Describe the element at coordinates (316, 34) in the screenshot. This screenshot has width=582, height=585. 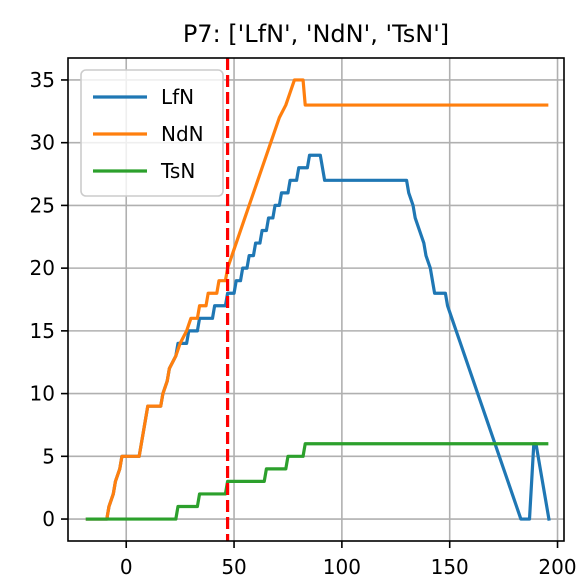
I see `chart-title: P7: ['LfN', 'NdN', 'TsN']` at that location.